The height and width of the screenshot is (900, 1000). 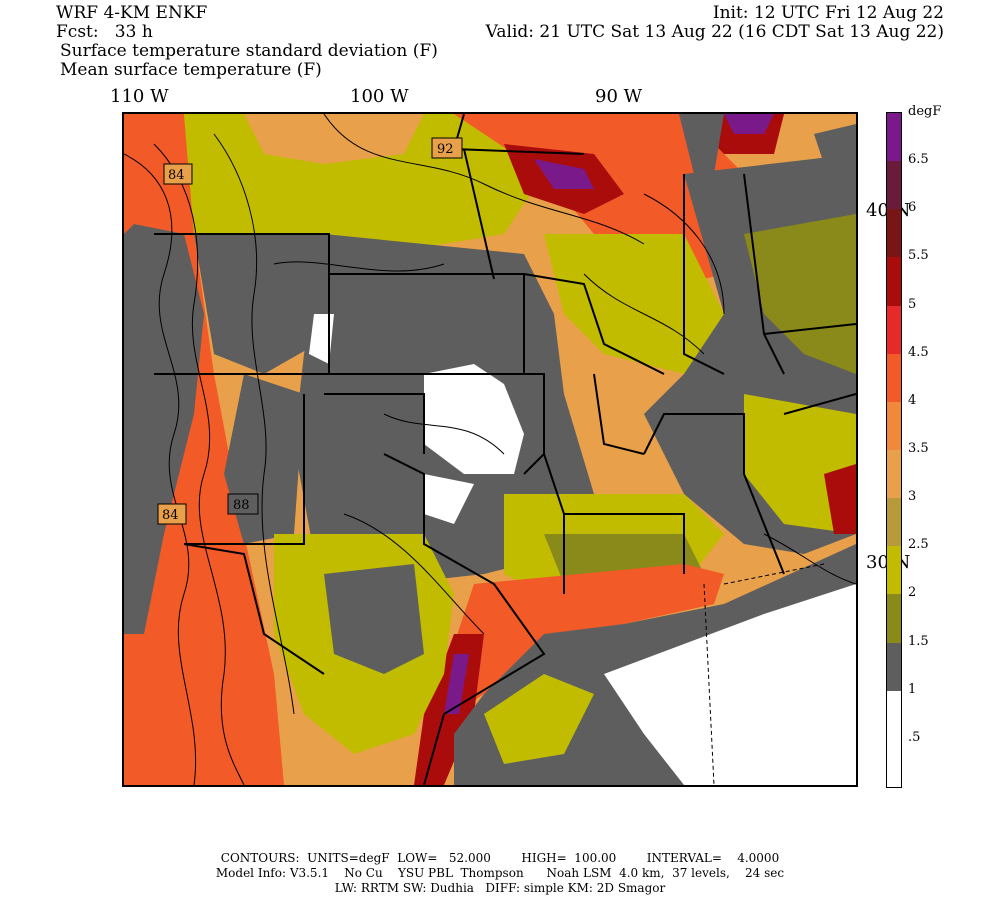 I want to click on colorbar-tick-label: 4, so click(x=912, y=400).